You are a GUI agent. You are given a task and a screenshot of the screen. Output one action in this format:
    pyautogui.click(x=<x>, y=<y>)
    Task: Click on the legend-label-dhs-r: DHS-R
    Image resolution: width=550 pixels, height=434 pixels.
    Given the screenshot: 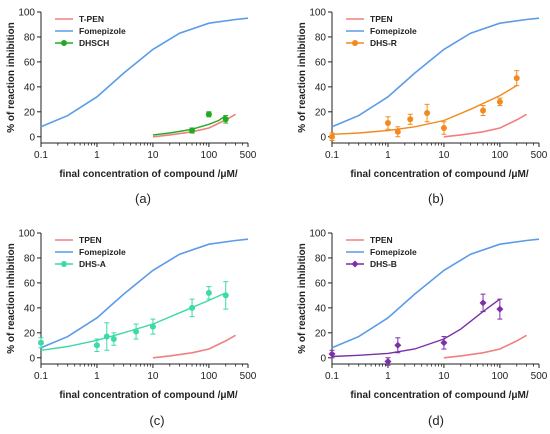 What is the action you would take?
    pyautogui.click(x=383, y=43)
    